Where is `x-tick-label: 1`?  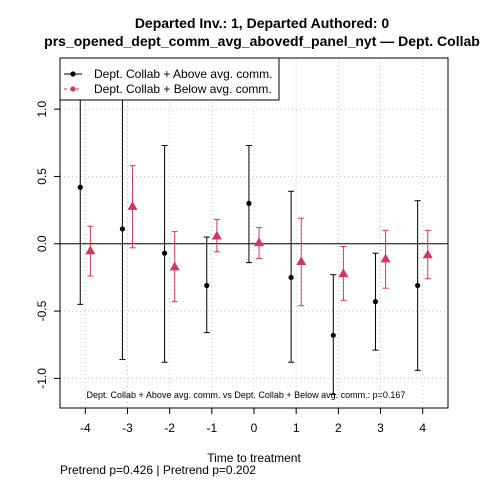 x-tick-label: 1 is located at coordinates (296, 428).